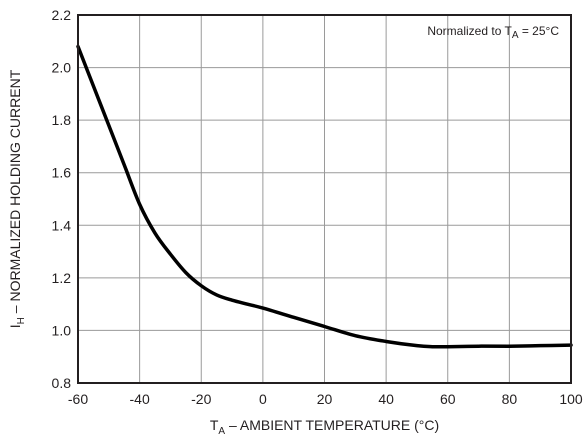 The width and height of the screenshot is (588, 442). I want to click on x-axis-title-rest: – AMBIENT TEMPERATURE (°C), so click(332, 425).